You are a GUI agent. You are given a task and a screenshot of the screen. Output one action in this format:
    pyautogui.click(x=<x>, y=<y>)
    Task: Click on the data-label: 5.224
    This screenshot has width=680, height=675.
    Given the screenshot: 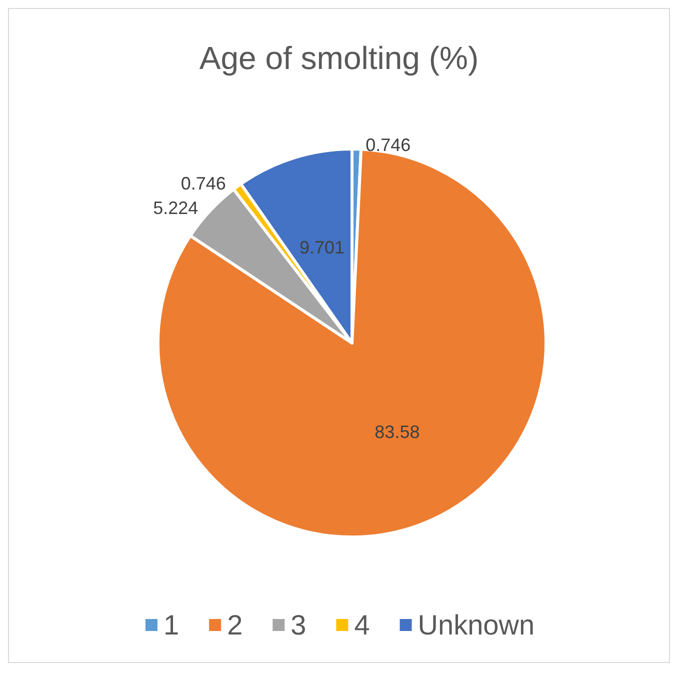 What is the action you would take?
    pyautogui.click(x=175, y=208)
    